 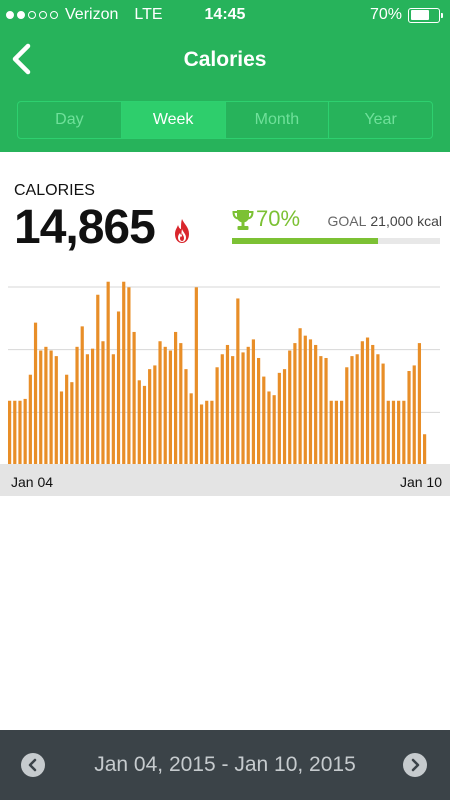 I want to click on chevron-right-circle-icon, so click(x=415, y=765).